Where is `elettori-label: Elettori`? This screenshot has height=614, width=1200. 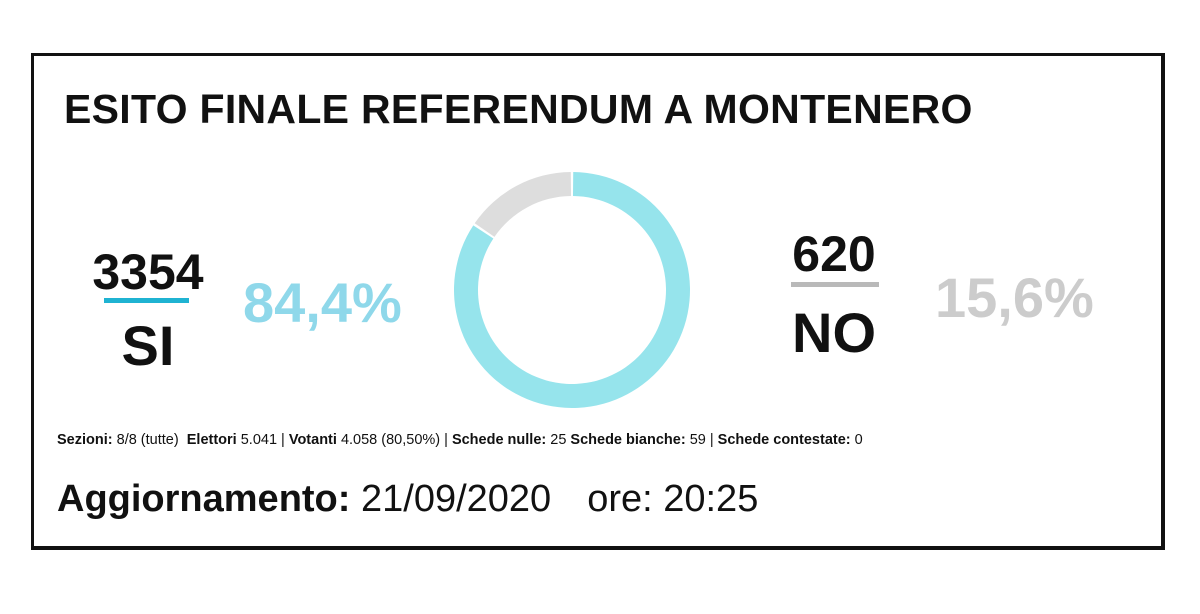 elettori-label: Elettori is located at coordinates (211, 440).